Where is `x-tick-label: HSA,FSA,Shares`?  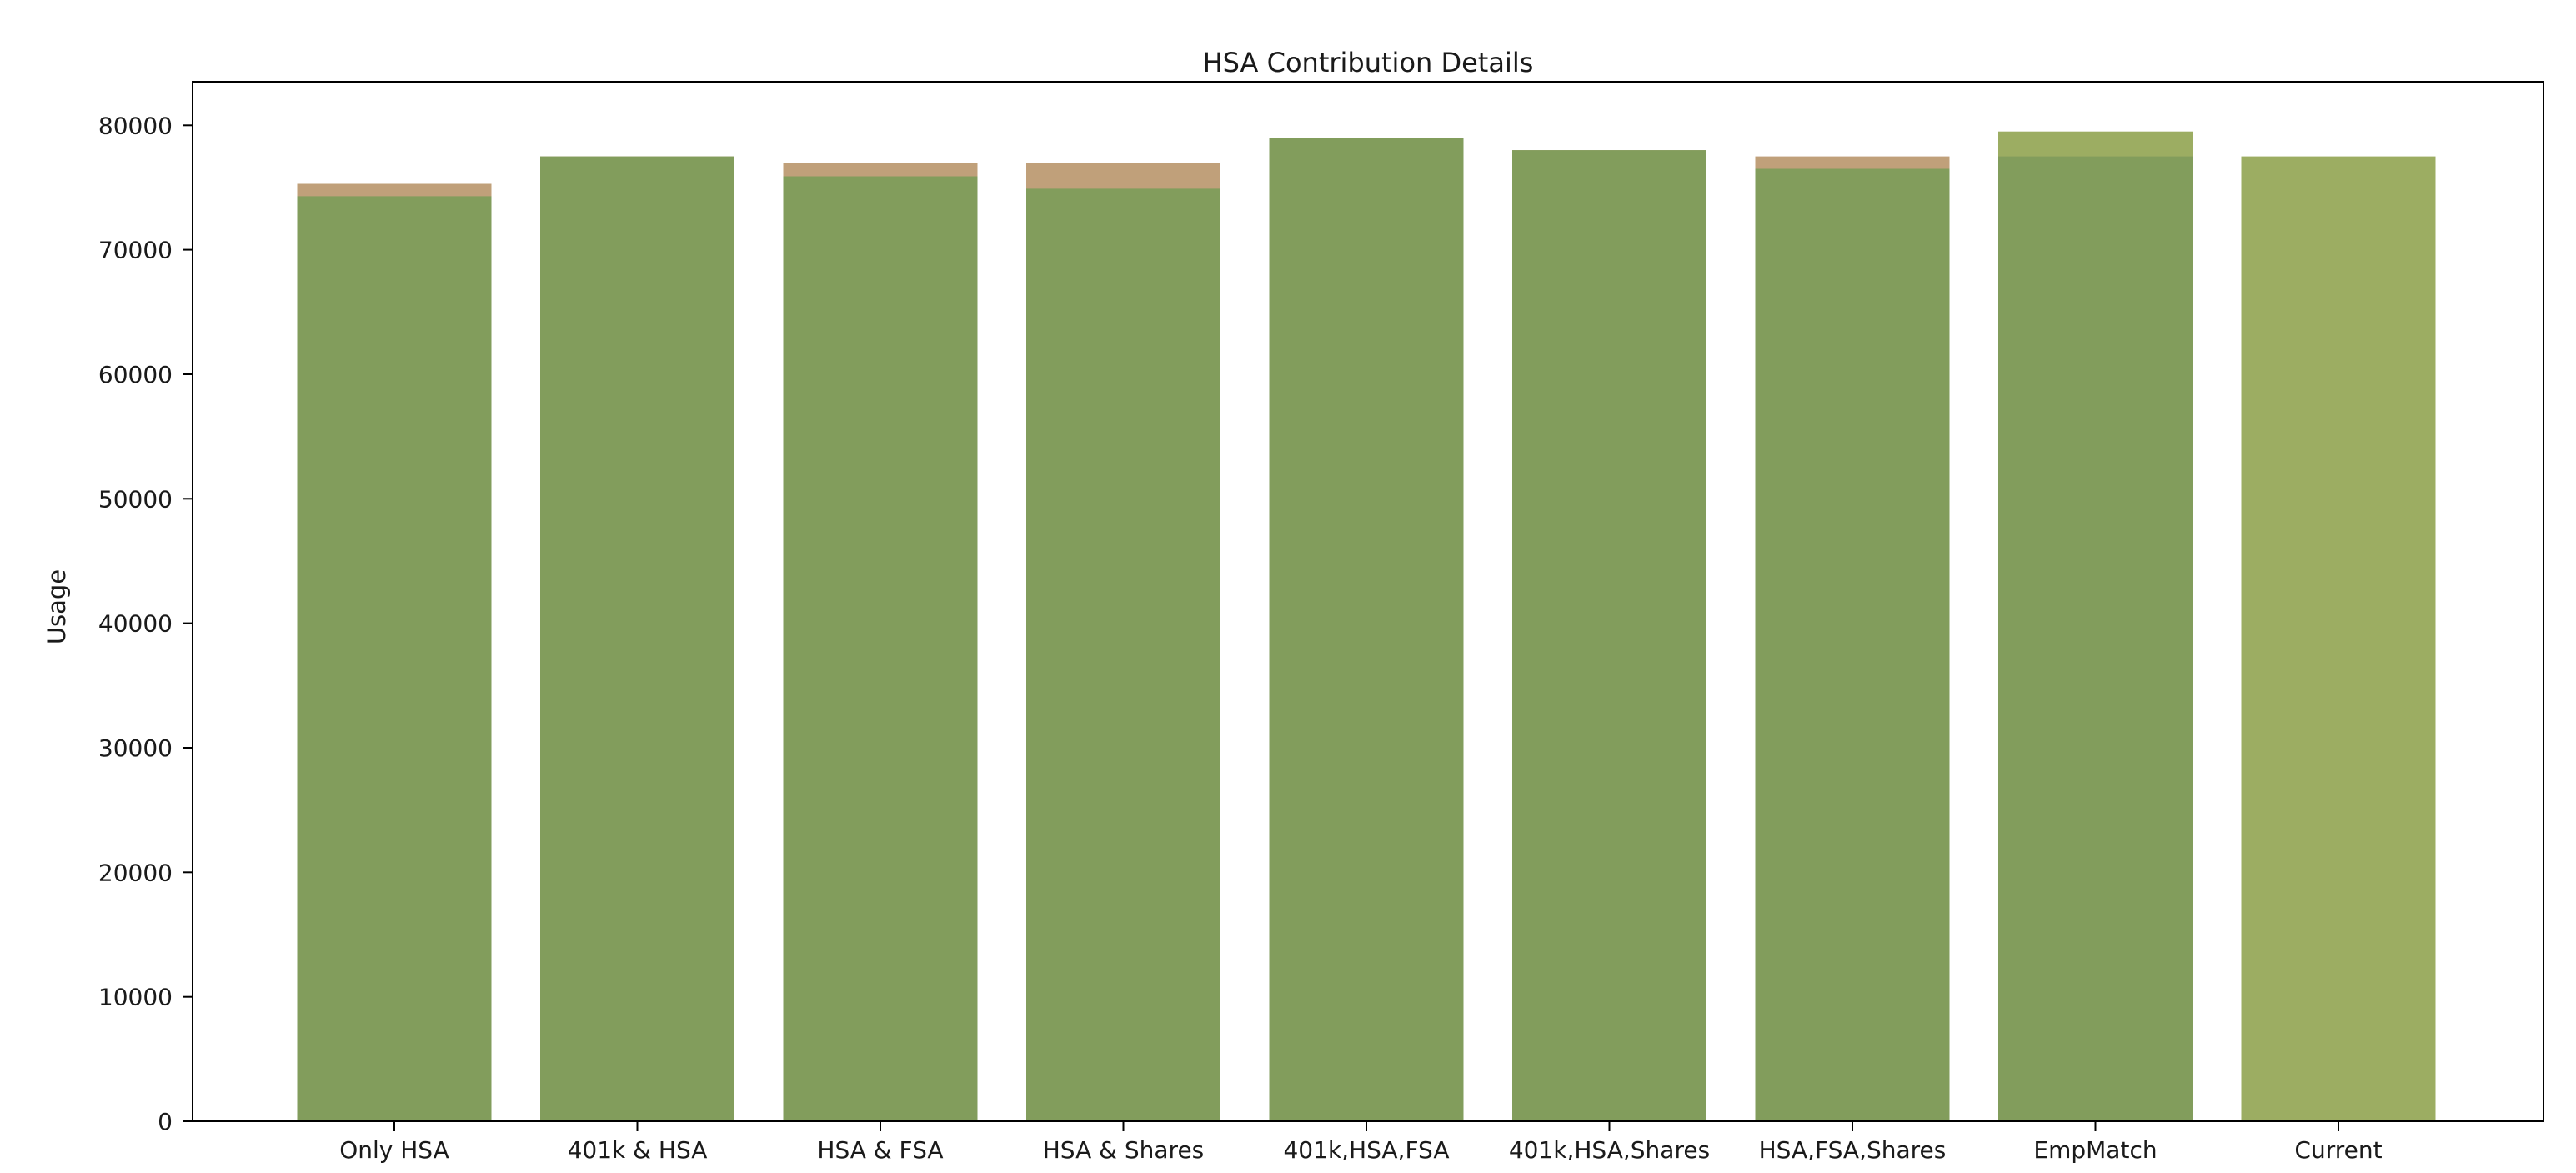 x-tick-label: HSA,FSA,Shares is located at coordinates (1853, 1150).